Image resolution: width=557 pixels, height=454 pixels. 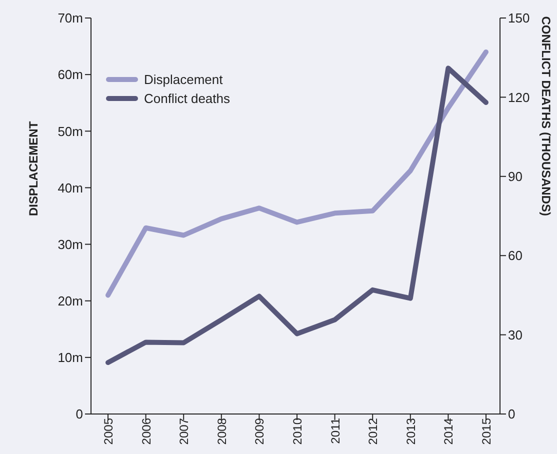 What do you see at coordinates (373, 431) in the screenshot?
I see `x-tick-label: 2012` at bounding box center [373, 431].